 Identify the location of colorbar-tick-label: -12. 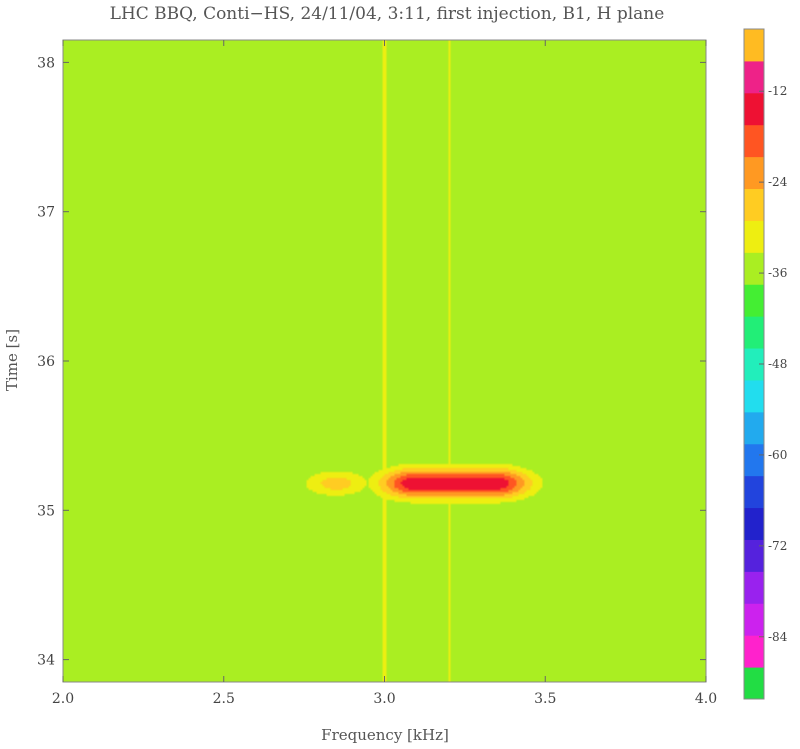
(777, 91).